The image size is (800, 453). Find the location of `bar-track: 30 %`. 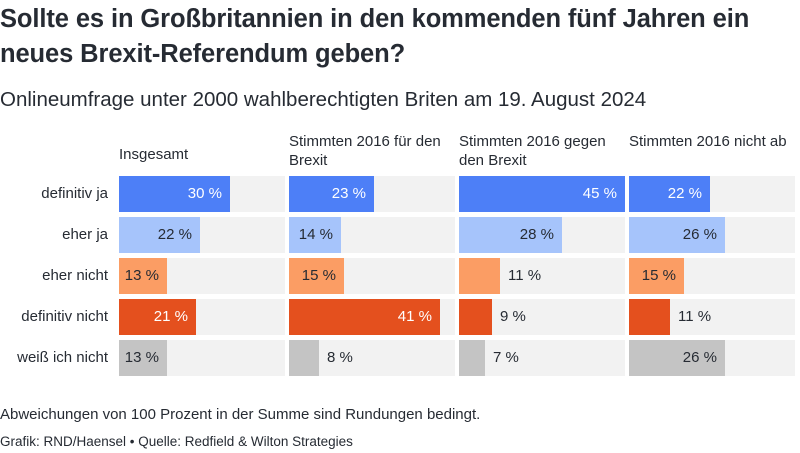

bar-track: 30 % is located at coordinates (202, 194).